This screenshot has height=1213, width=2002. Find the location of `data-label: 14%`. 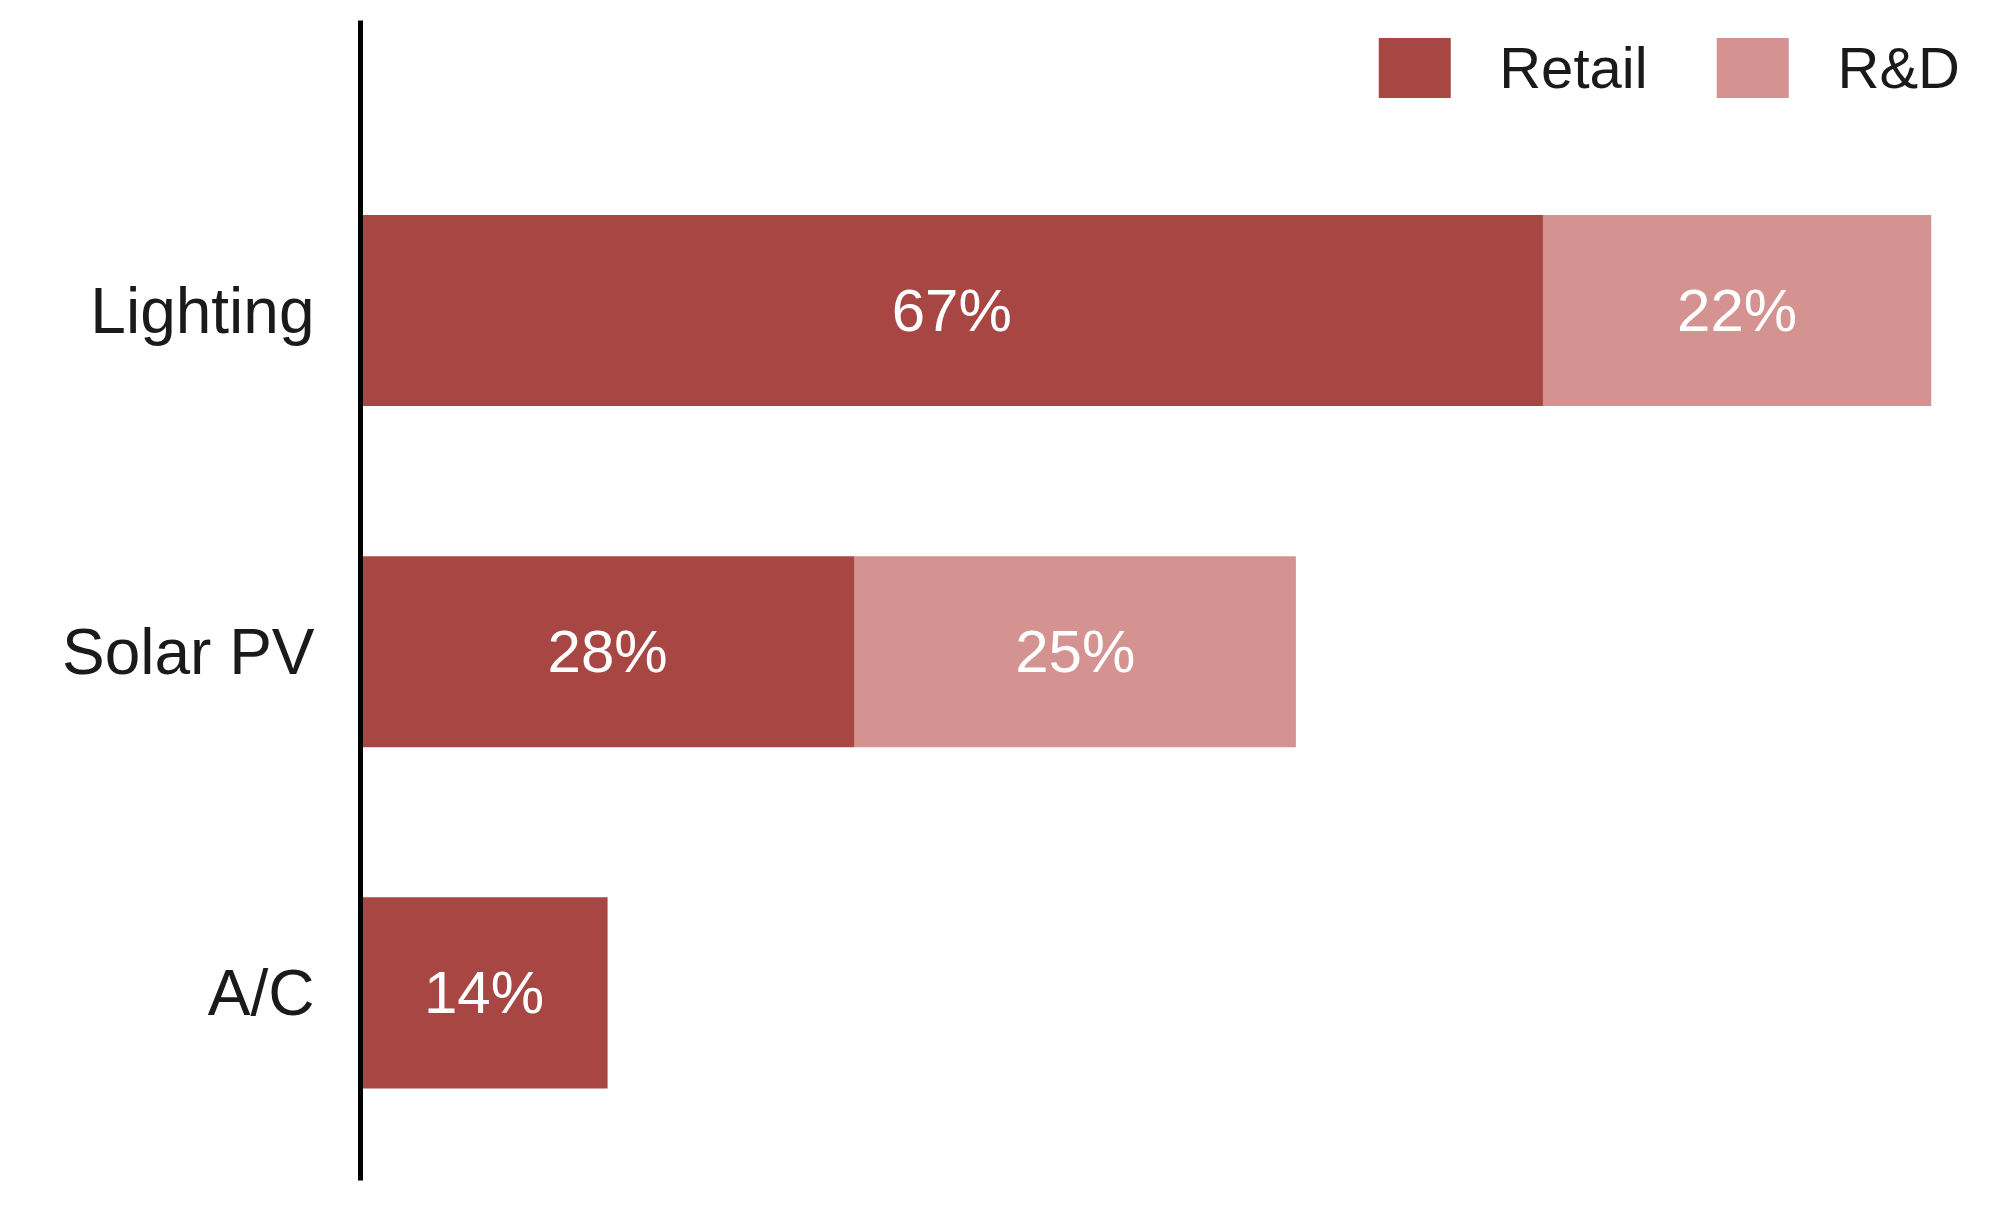

data-label: 14% is located at coordinates (484, 993).